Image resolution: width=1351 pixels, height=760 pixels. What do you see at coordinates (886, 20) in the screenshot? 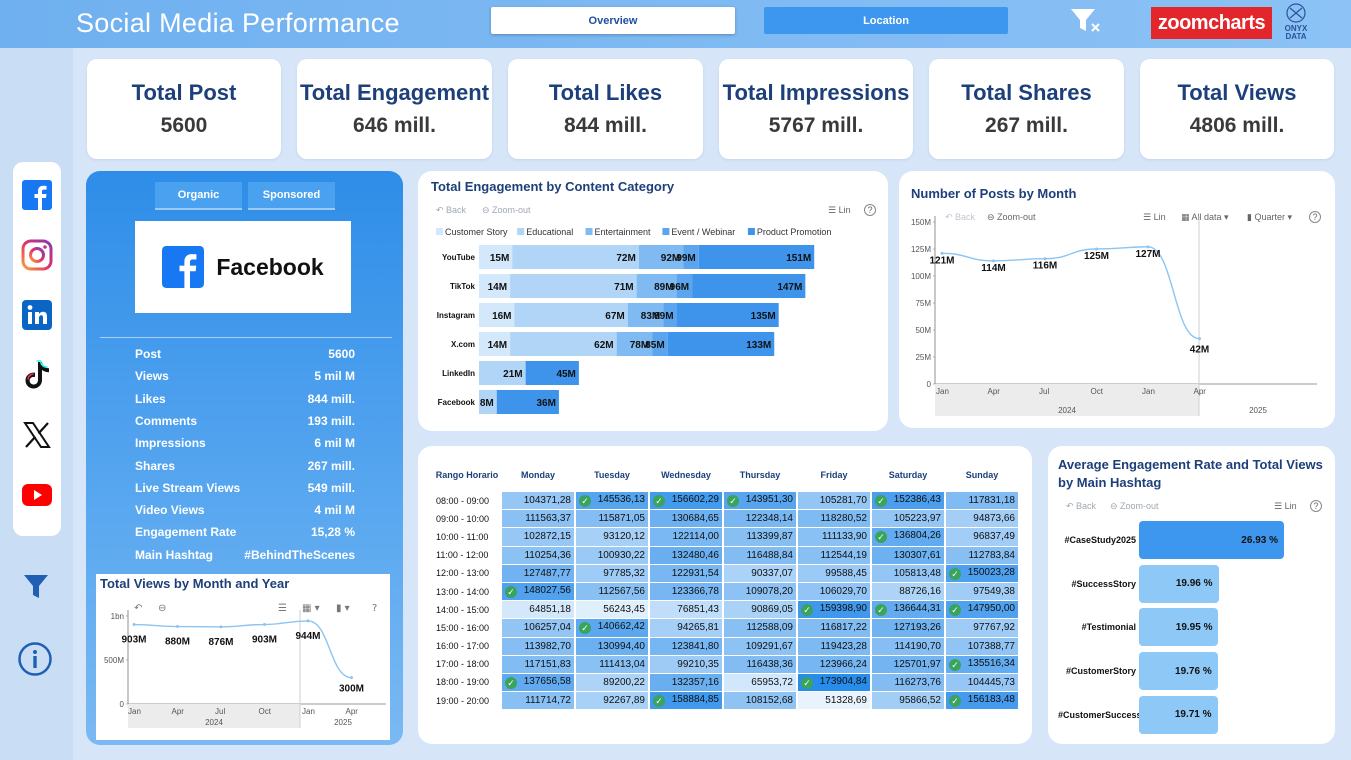
I see `nav-location-button: Location` at bounding box center [886, 20].